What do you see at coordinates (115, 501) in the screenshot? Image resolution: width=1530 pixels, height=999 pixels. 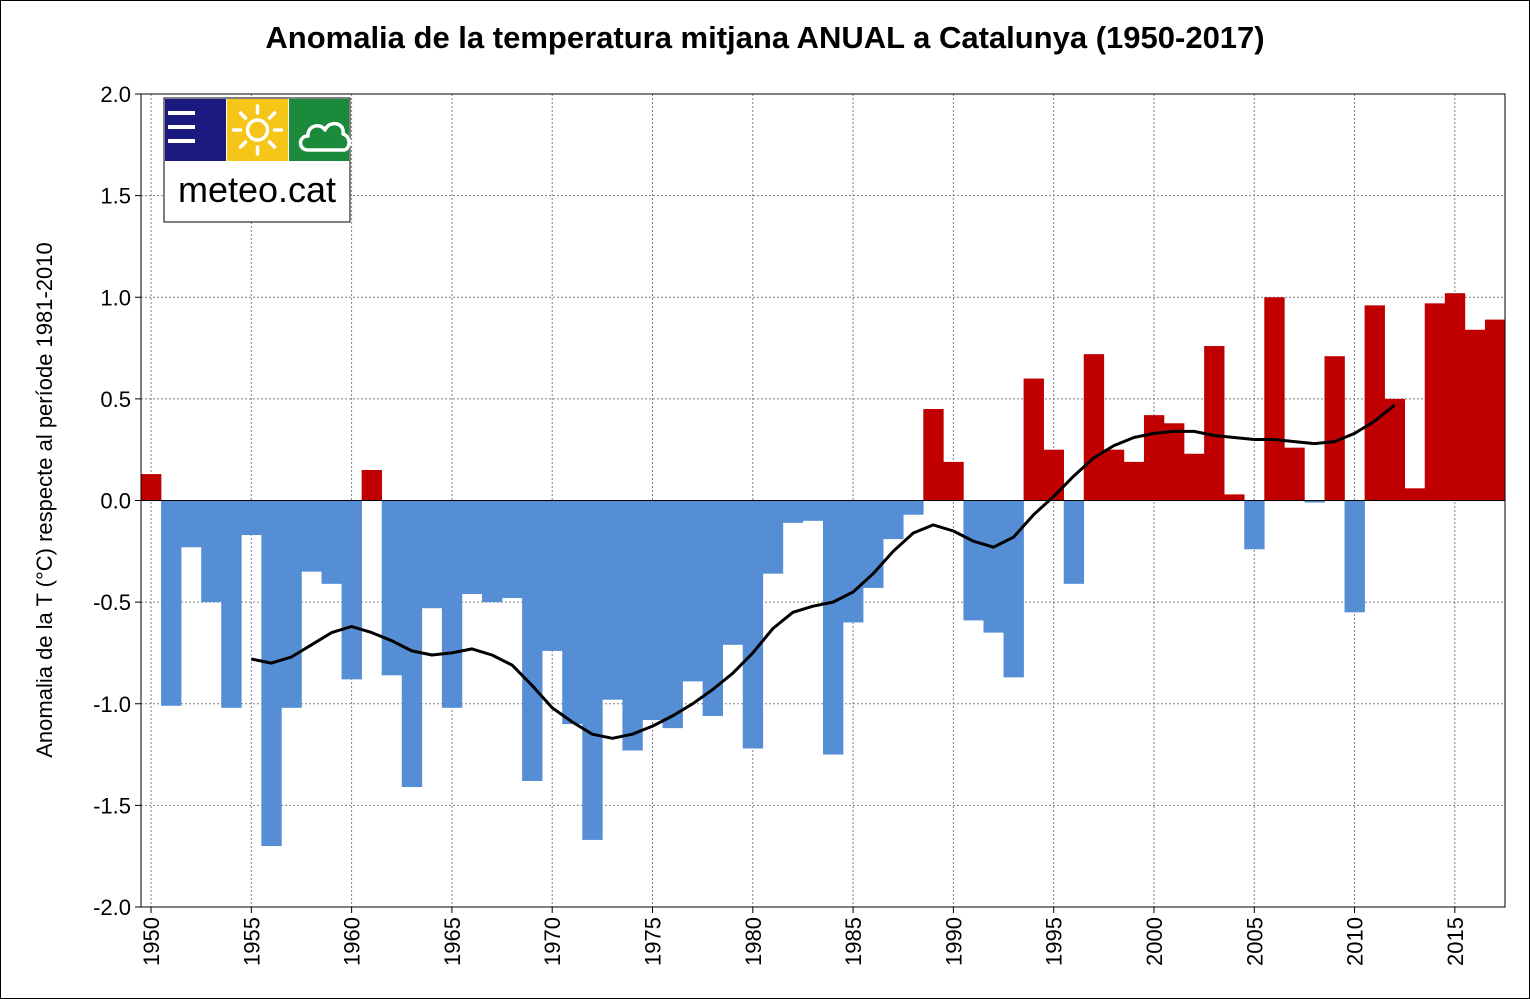 I see `y-tick-label: 0.0` at bounding box center [115, 501].